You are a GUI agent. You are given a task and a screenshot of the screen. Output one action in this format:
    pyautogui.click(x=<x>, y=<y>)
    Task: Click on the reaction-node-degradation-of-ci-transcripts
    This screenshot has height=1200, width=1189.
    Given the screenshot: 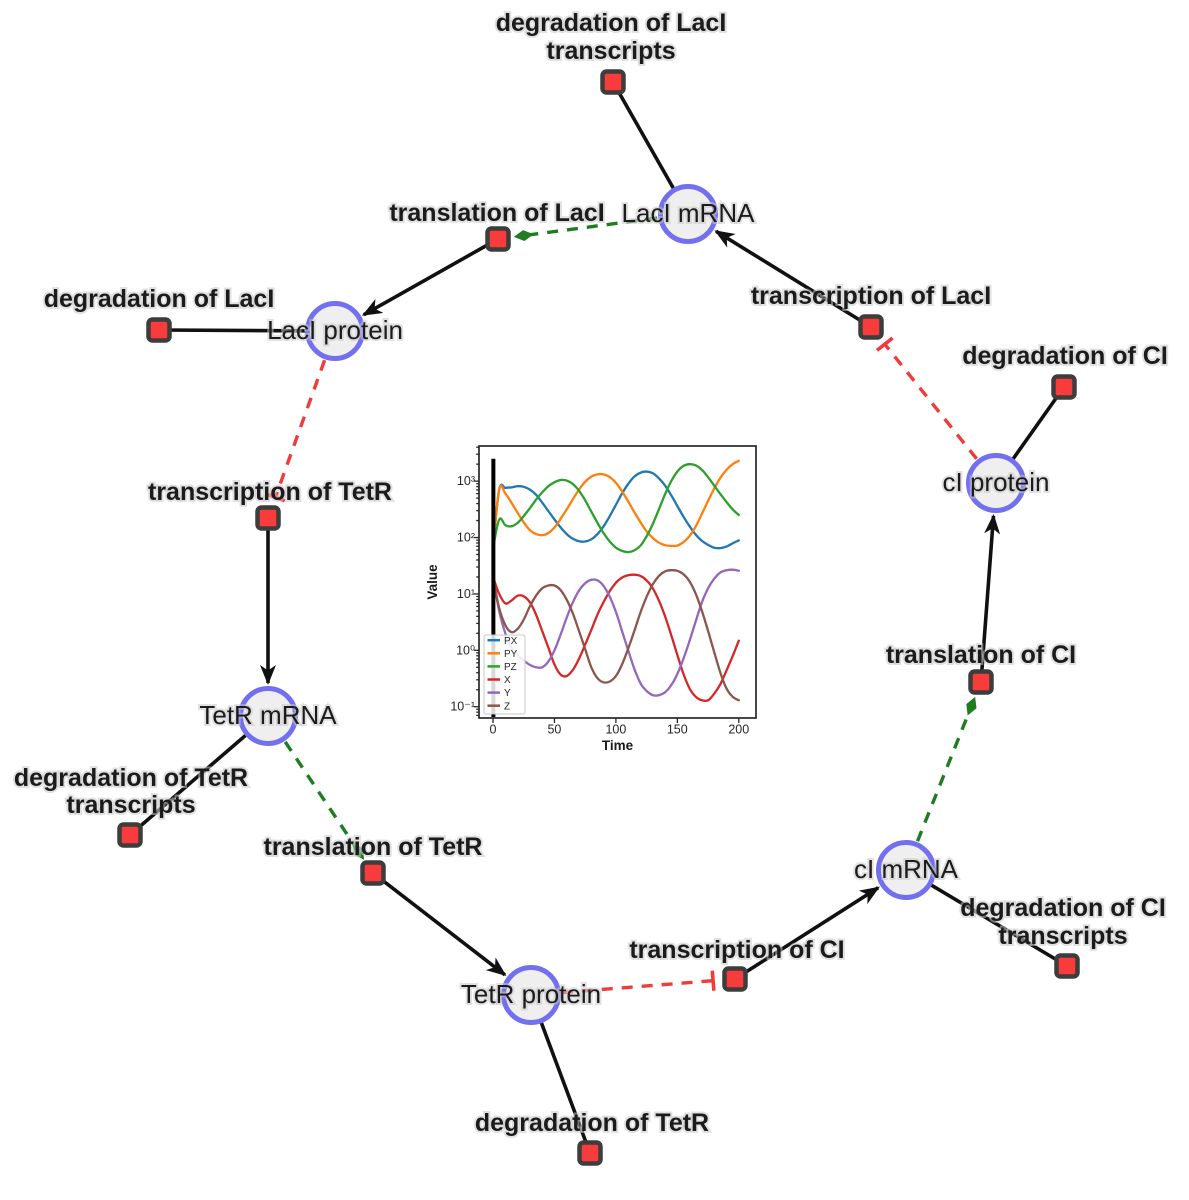 What is the action you would take?
    pyautogui.click(x=1067, y=966)
    